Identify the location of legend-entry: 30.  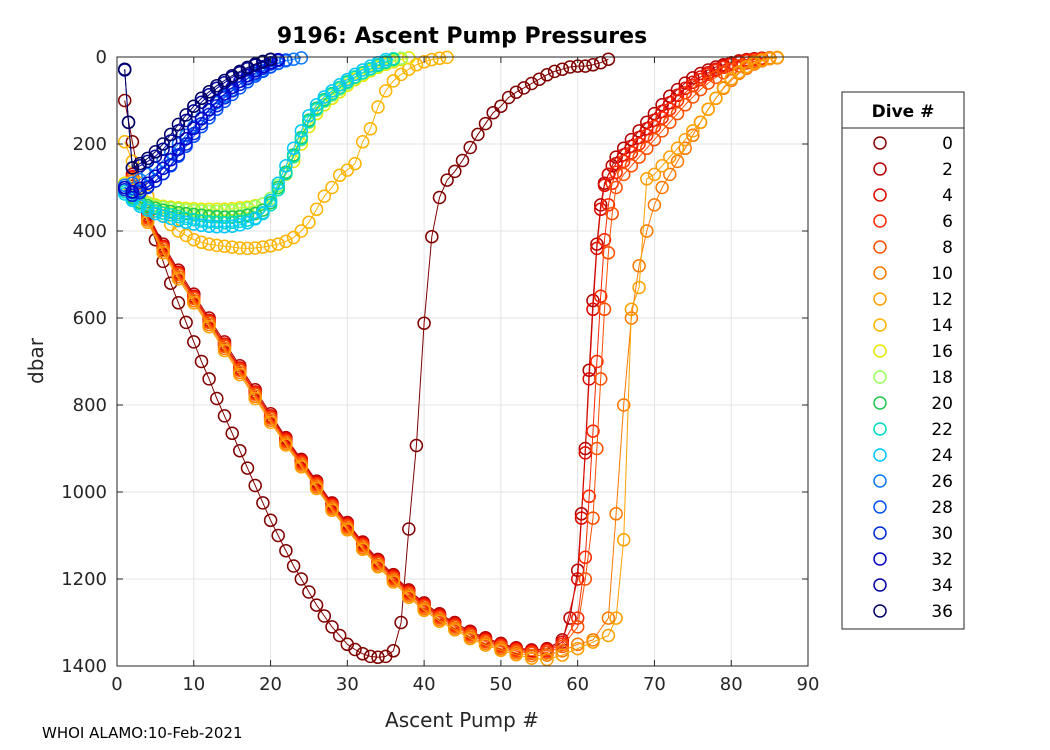
(913, 534).